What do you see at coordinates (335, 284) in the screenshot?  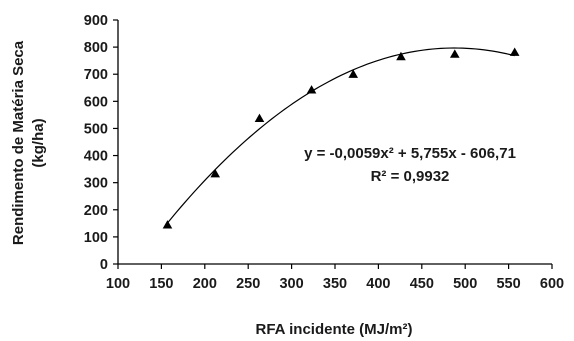 I see `x-tick-label: 350` at bounding box center [335, 284].